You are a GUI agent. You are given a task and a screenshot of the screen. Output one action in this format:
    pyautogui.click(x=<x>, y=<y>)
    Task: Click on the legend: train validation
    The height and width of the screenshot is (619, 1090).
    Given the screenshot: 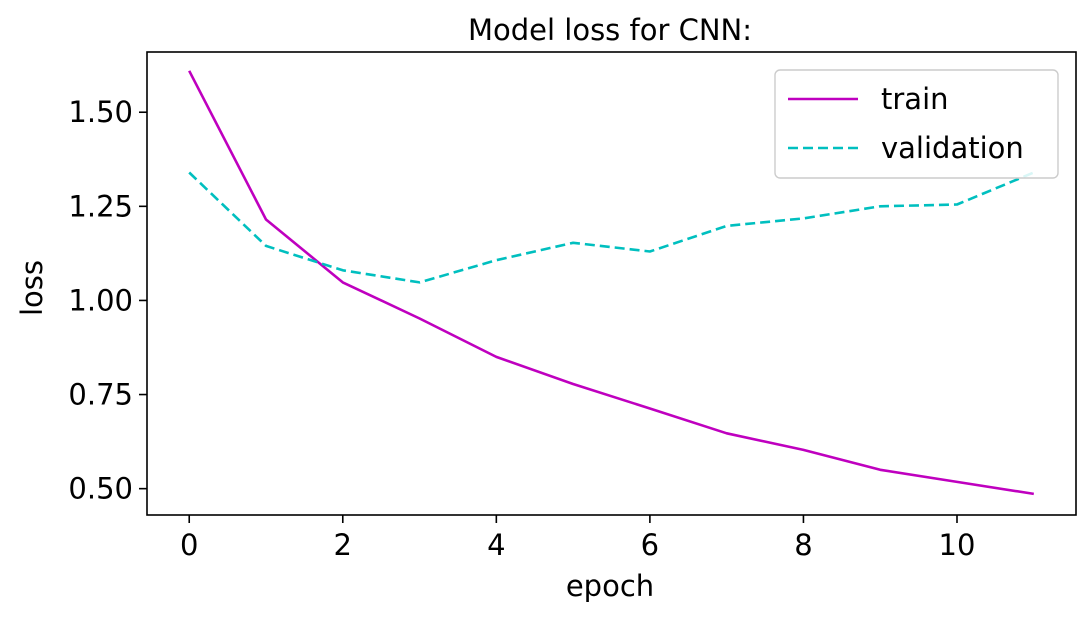 What is the action you would take?
    pyautogui.click(x=916, y=124)
    